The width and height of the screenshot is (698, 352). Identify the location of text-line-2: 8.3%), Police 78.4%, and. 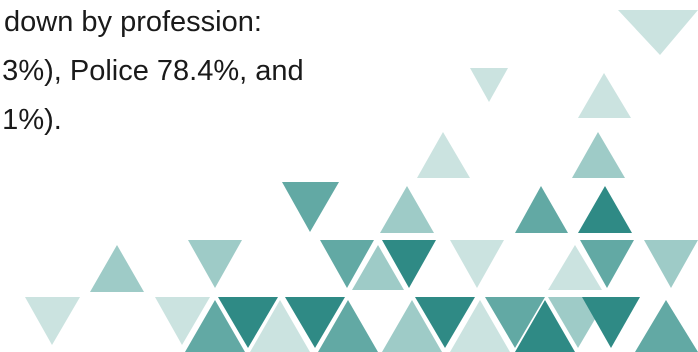
(152, 71).